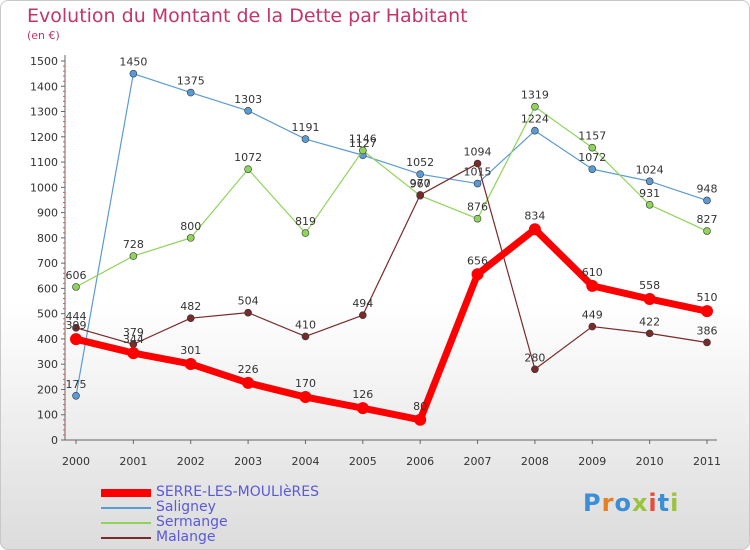 Image resolution: width=750 pixels, height=550 pixels. I want to click on data-label-serre-les-mouli-res: 656, so click(477, 260).